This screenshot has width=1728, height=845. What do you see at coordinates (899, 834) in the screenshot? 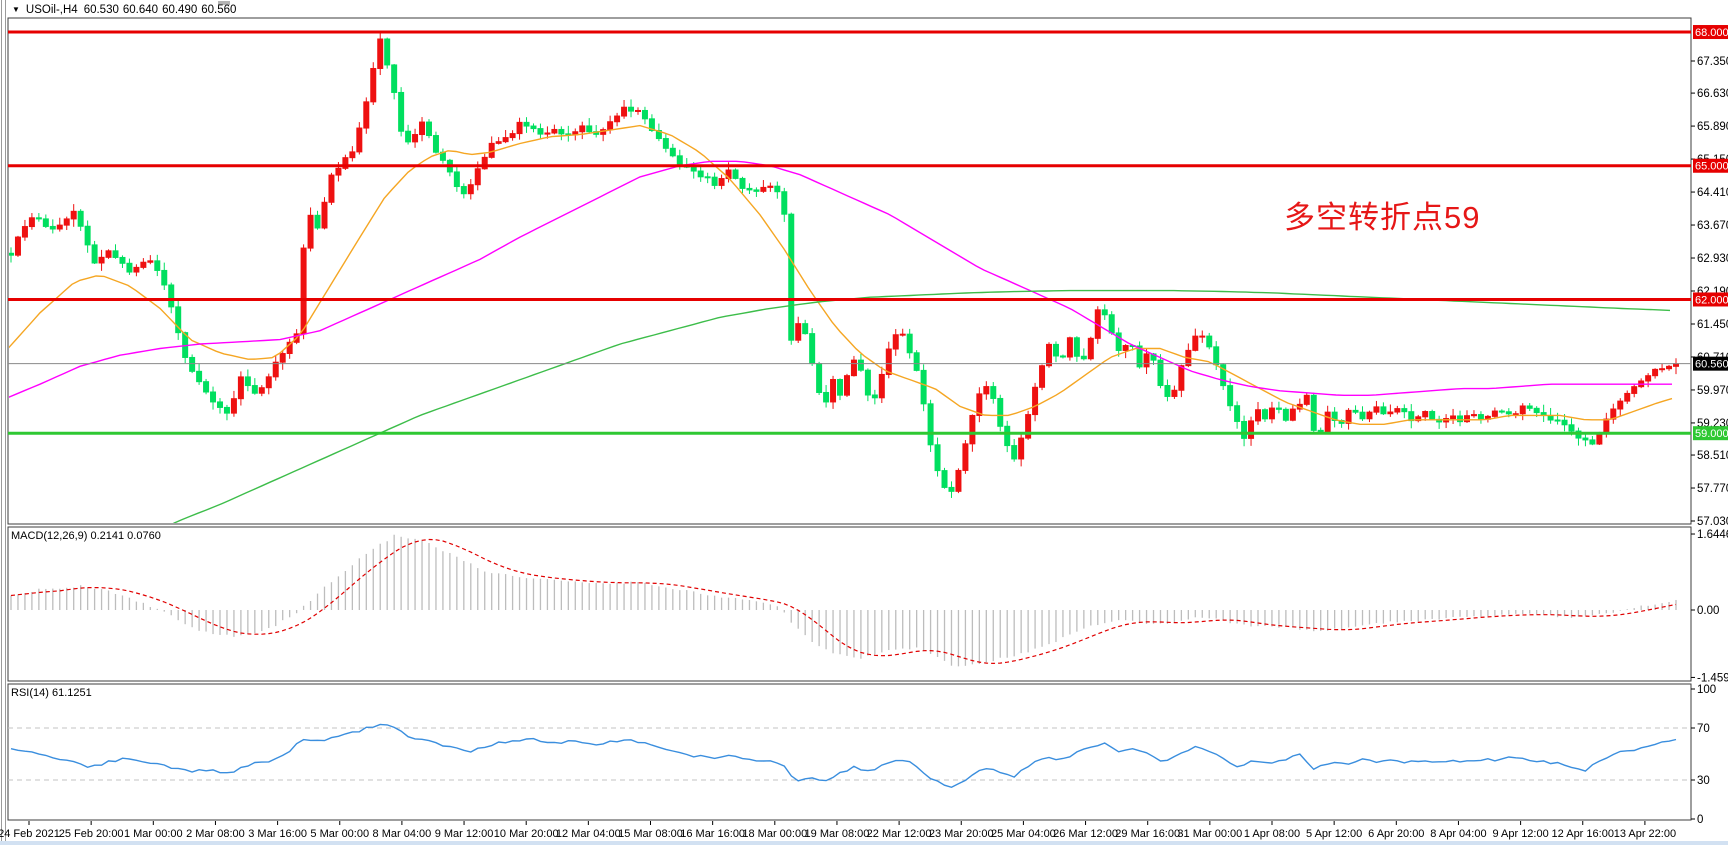
I see `time-tick-label: 22 Mar 12:00` at bounding box center [899, 834].